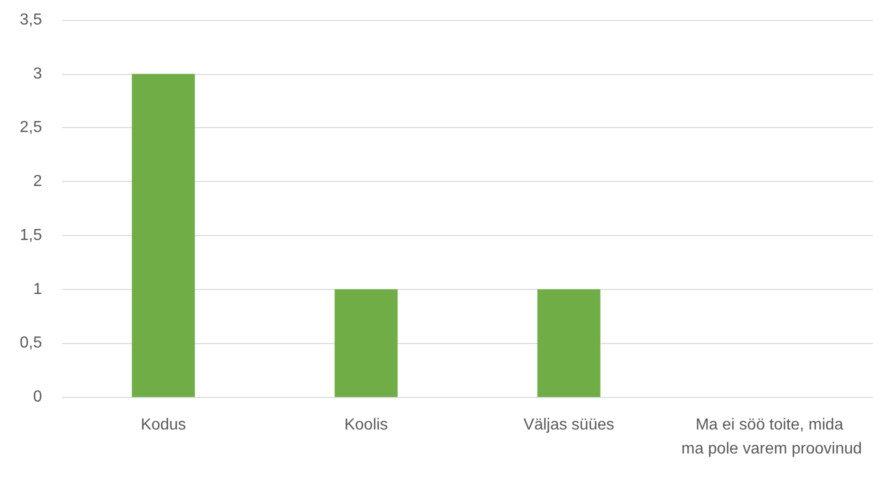 Image resolution: width=873 pixels, height=497 pixels. I want to click on y-tick-label: 3,5, so click(31, 20).